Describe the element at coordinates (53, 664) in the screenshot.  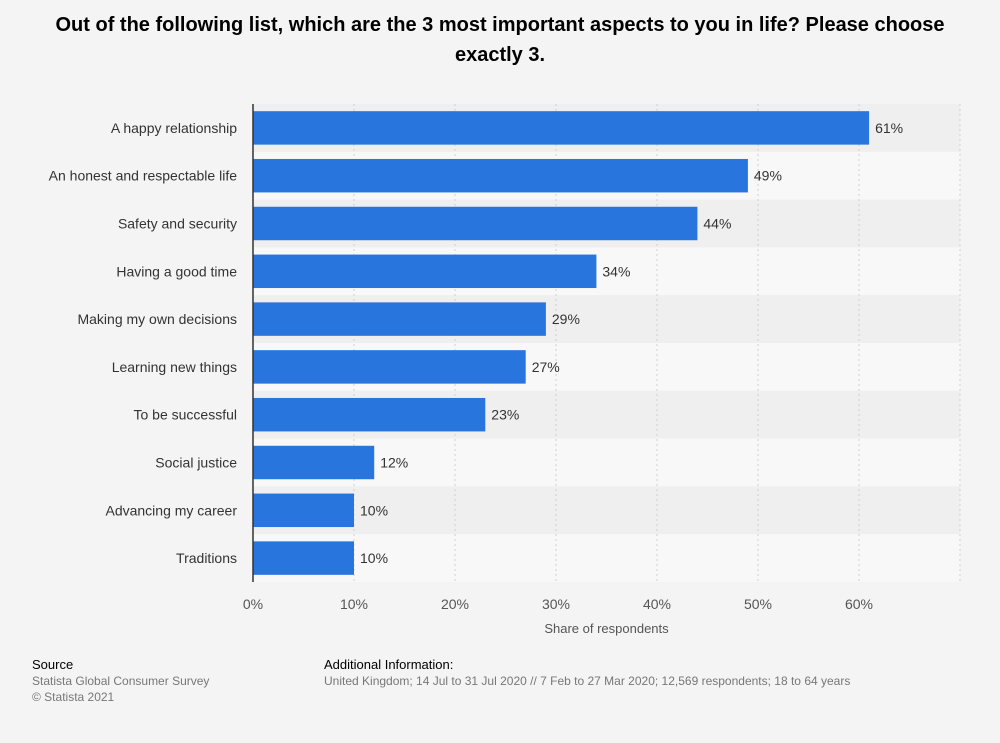
I see `source-heading: Source` at that location.